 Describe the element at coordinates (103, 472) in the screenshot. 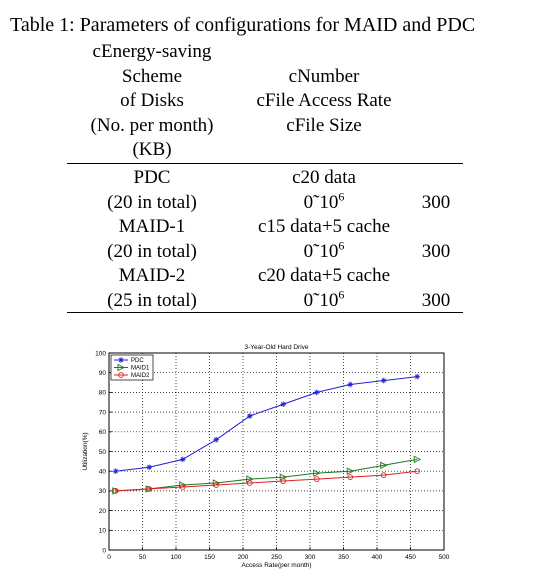

I see `y-tick-label: 40` at that location.